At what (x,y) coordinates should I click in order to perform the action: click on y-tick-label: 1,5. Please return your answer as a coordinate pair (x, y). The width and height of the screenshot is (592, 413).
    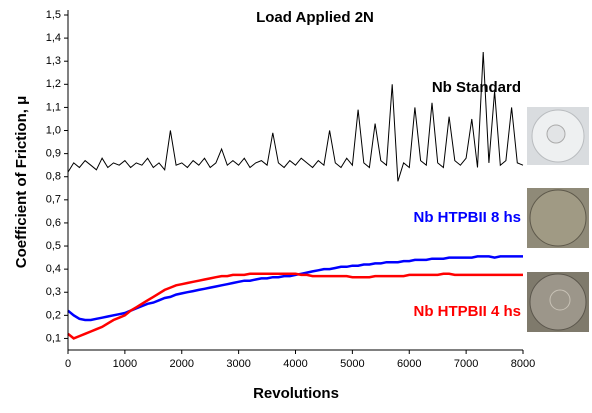
    Looking at the image, I should click on (53, 15).